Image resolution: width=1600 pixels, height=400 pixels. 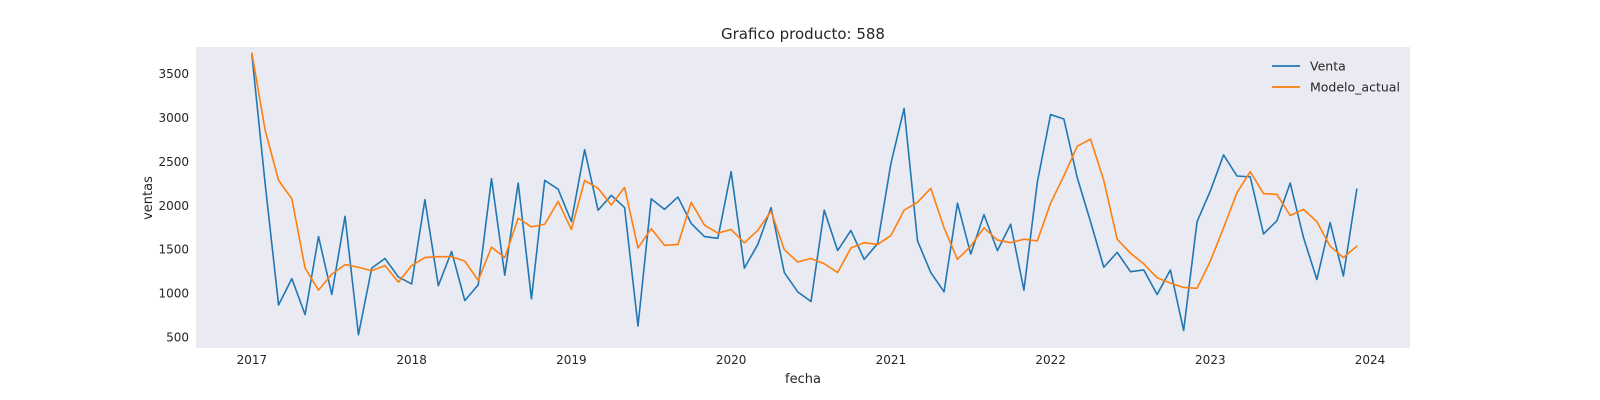 I want to click on x-tick-label: 2022, so click(x=1050, y=360).